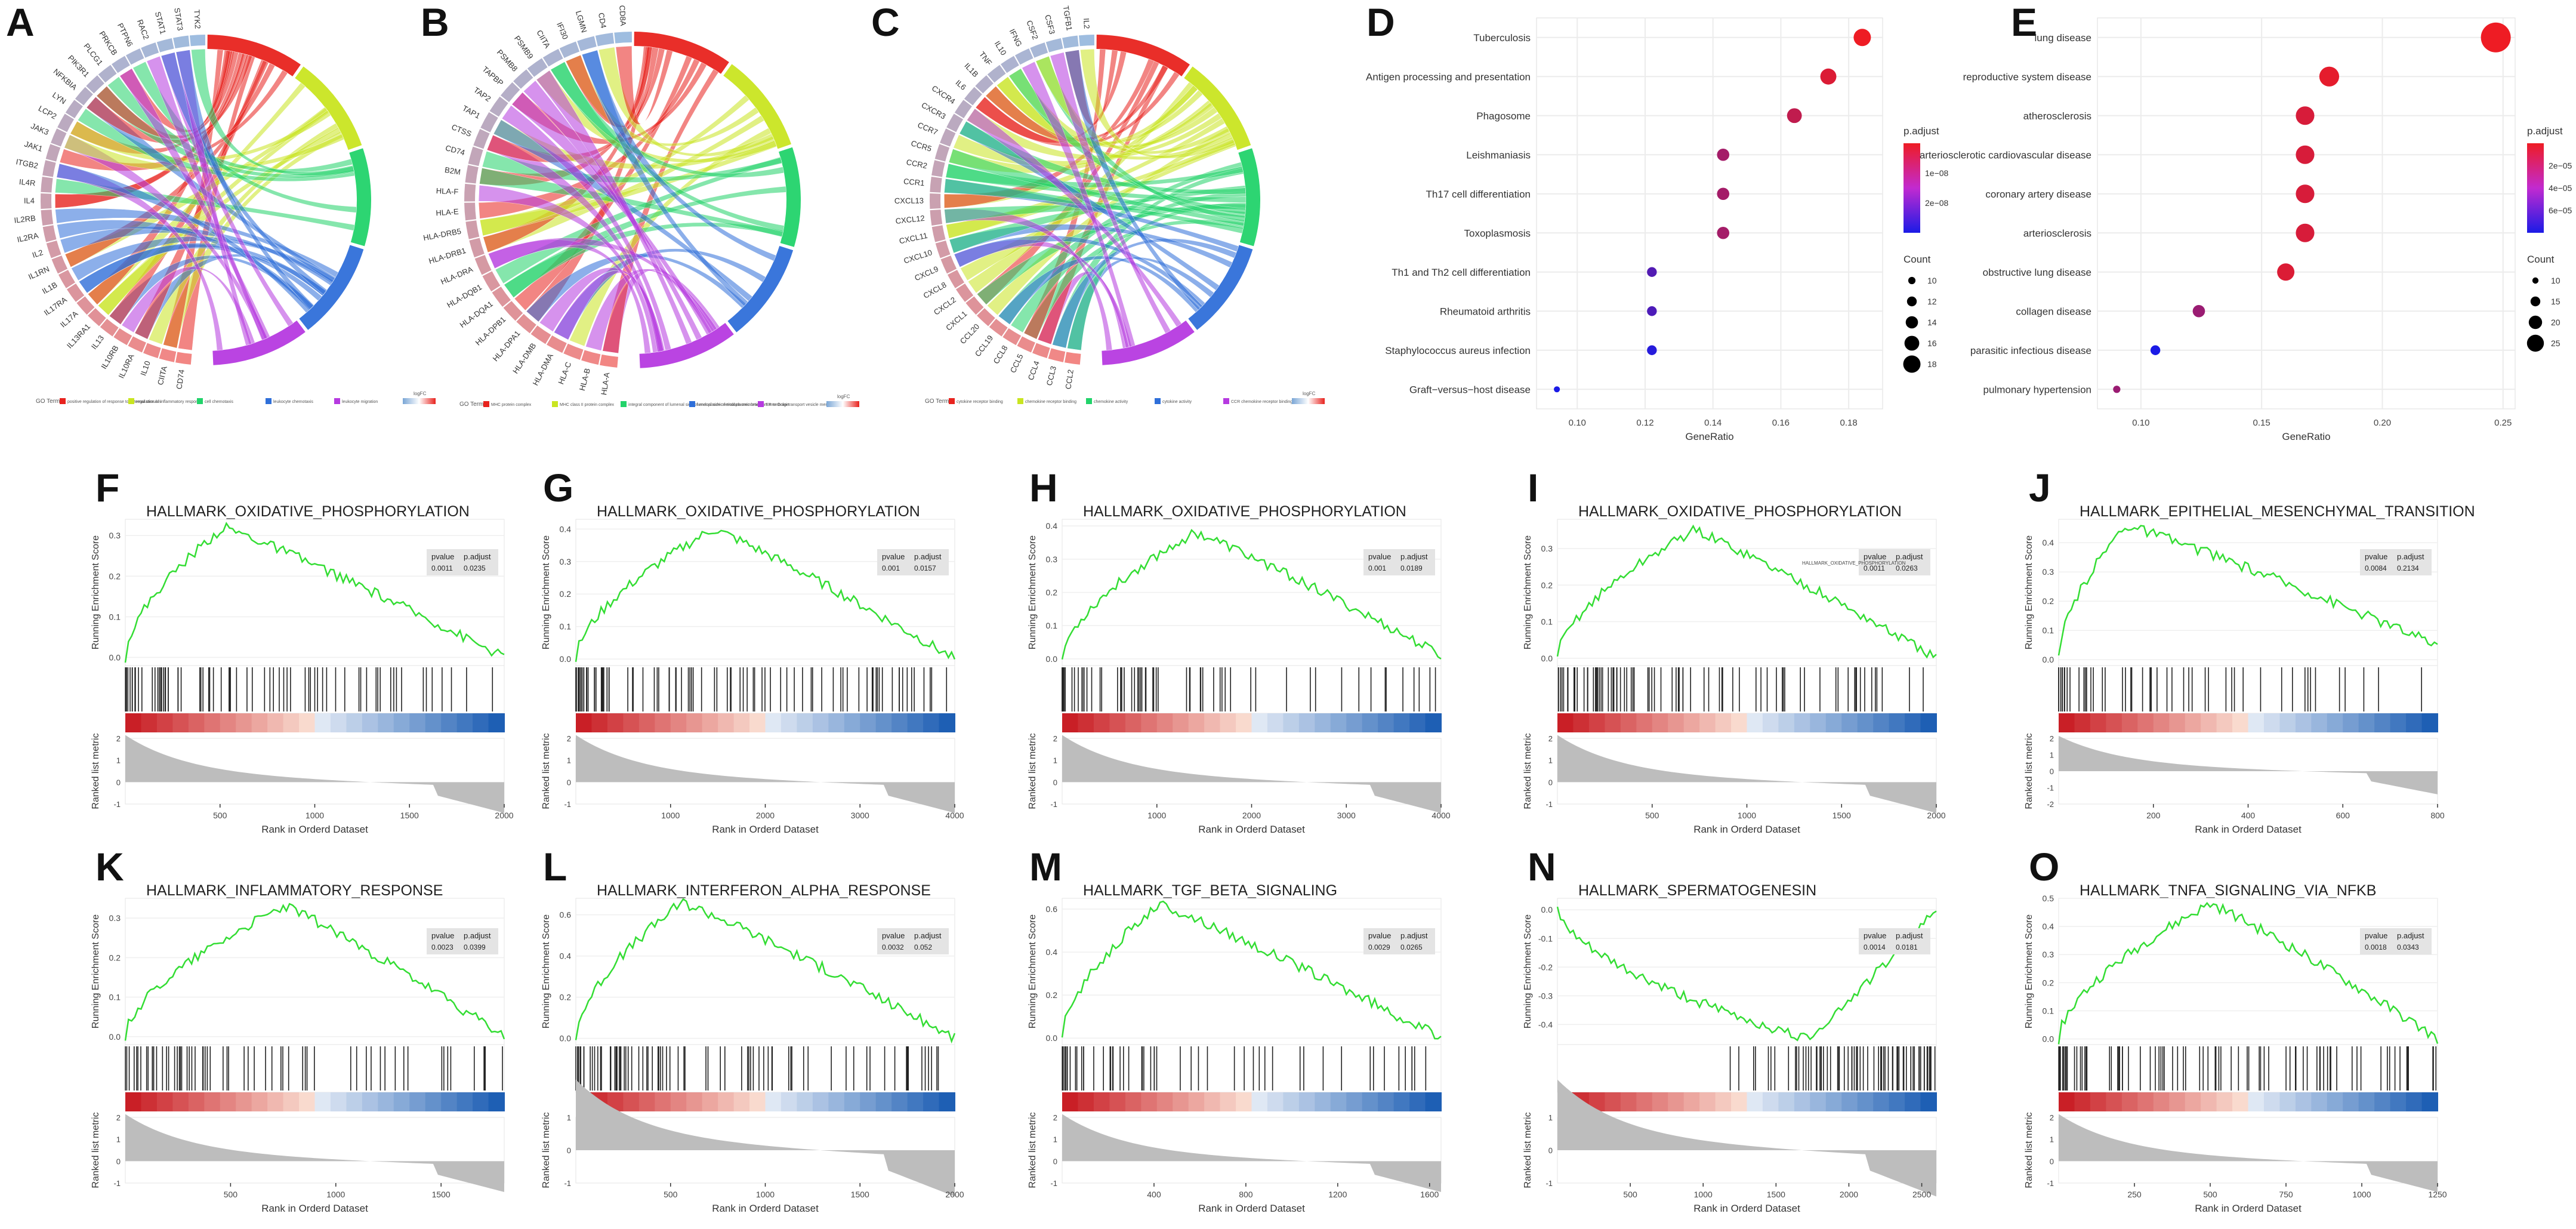 Image resolution: width=2576 pixels, height=1229 pixels. Describe the element at coordinates (477, 556) in the screenshot. I see `stats-header-padjust: p.adjust` at that location.